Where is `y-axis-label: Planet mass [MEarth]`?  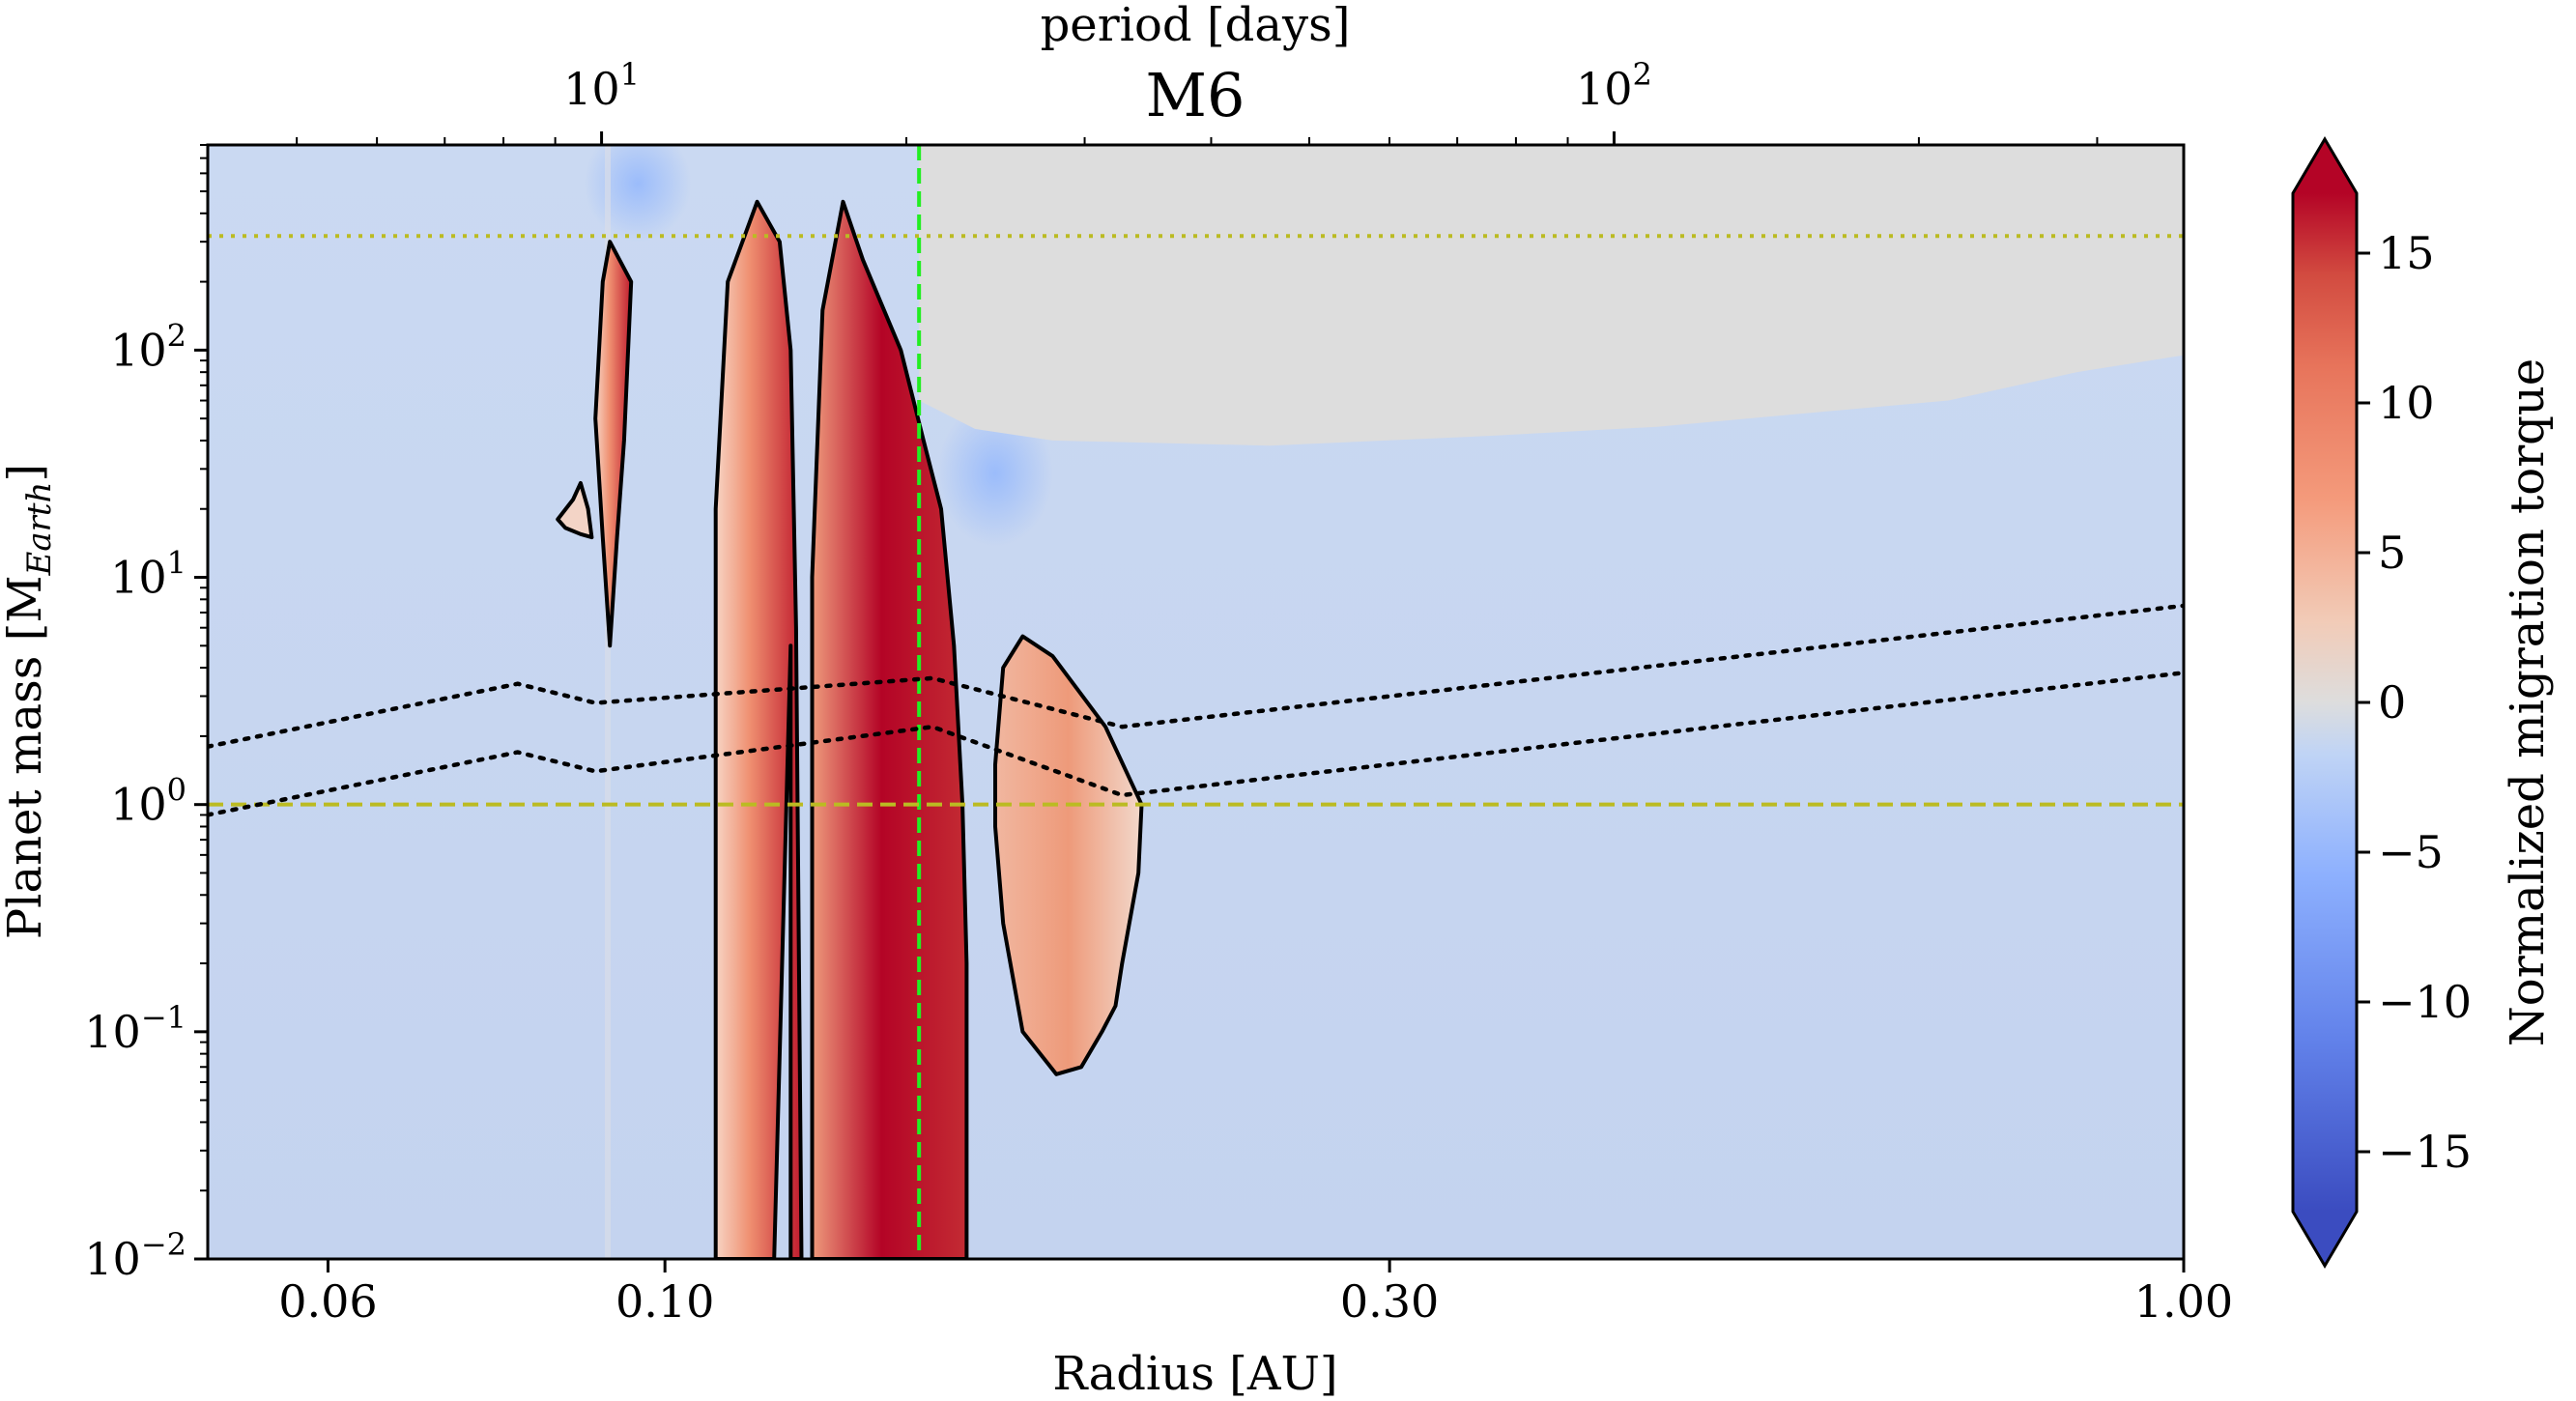 y-axis-label: Planet mass [MEarth] is located at coordinates (30, 701).